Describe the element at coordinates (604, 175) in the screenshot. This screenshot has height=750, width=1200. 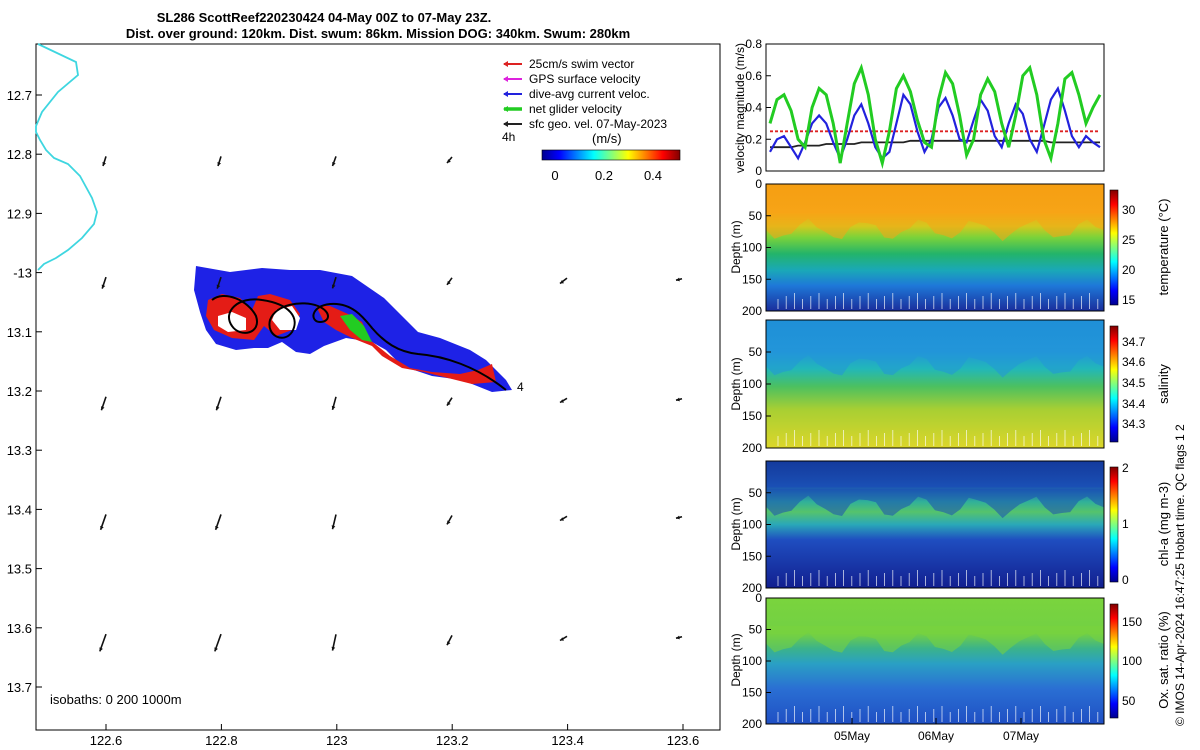
I see `map-colorbar-tick: 0.2` at that location.